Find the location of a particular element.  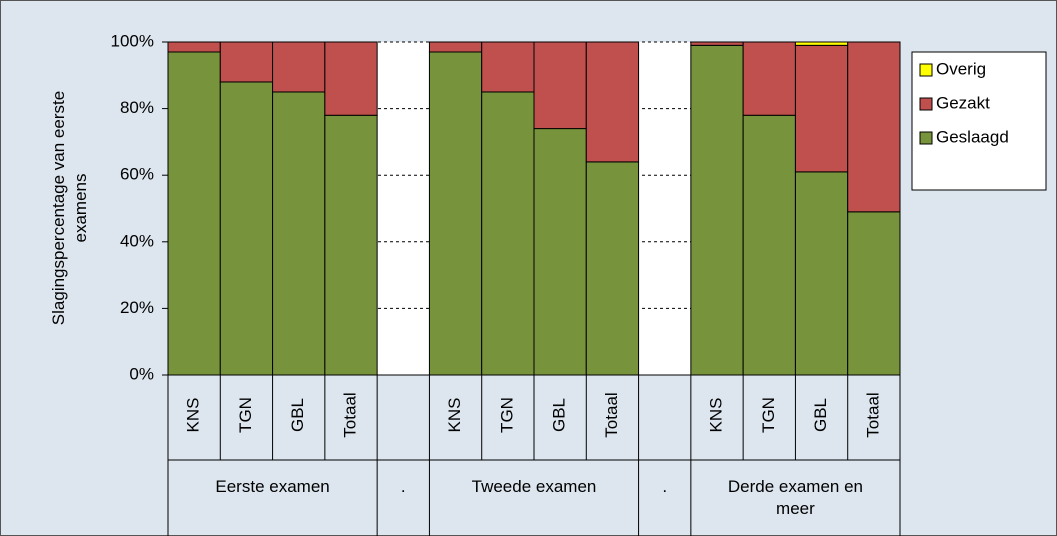

y-tick-label: 20% is located at coordinates (137, 307).